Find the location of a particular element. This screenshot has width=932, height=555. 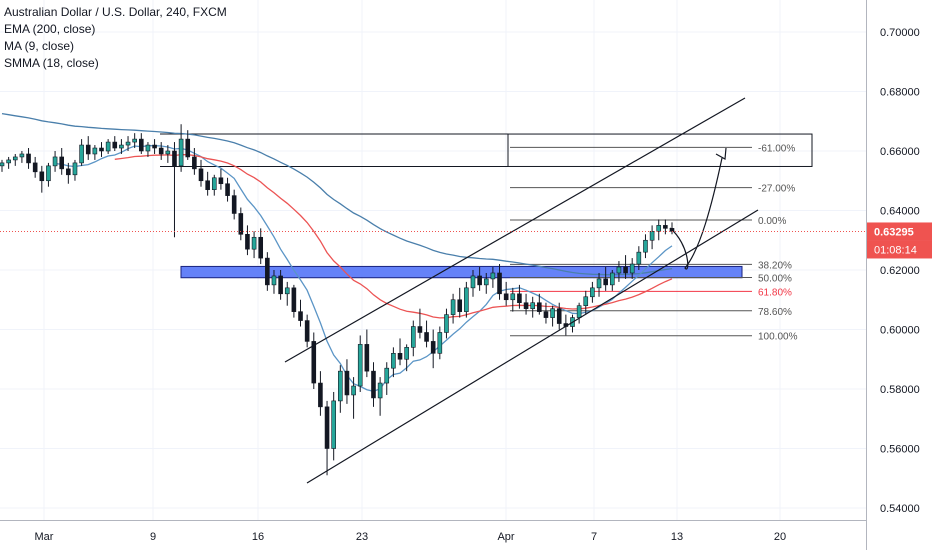

price-tick-label: 0.56000 is located at coordinates (900, 450).